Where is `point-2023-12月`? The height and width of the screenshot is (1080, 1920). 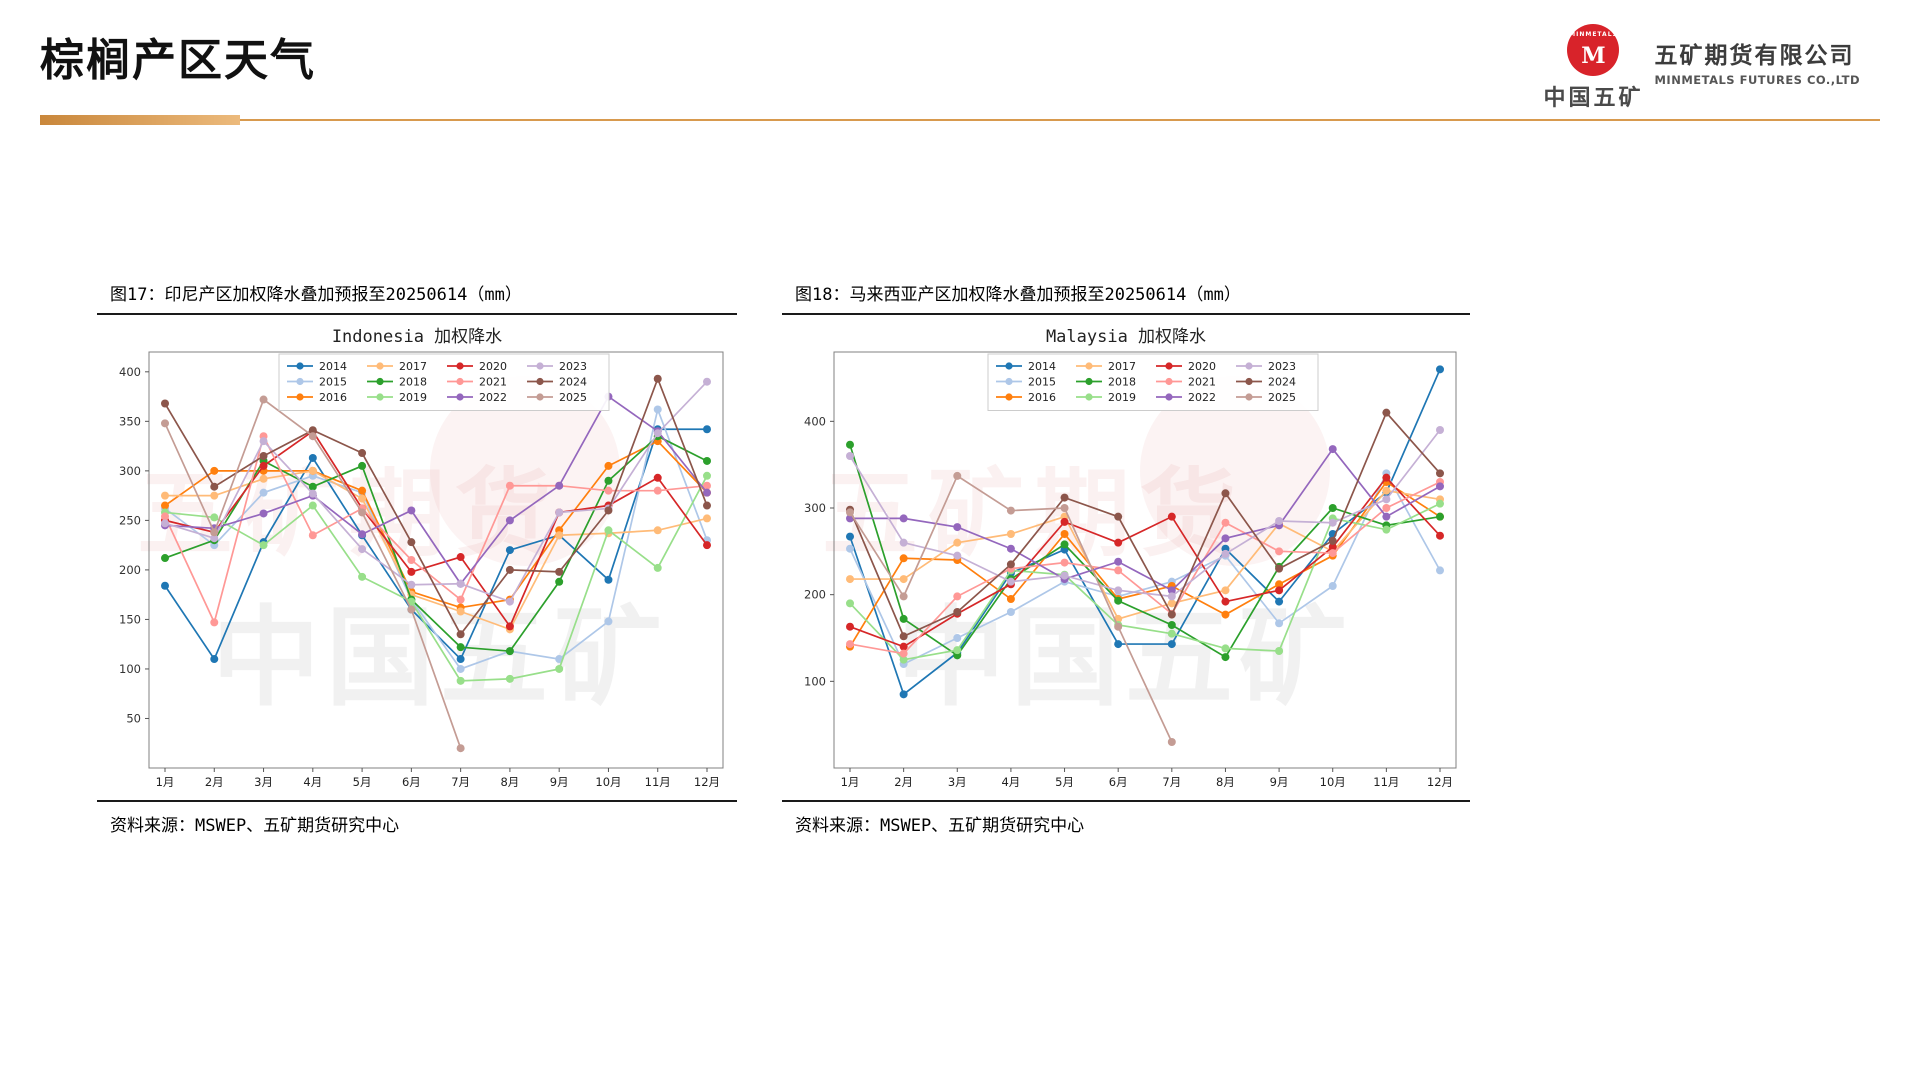
point-2023-12月 is located at coordinates (1440, 430).